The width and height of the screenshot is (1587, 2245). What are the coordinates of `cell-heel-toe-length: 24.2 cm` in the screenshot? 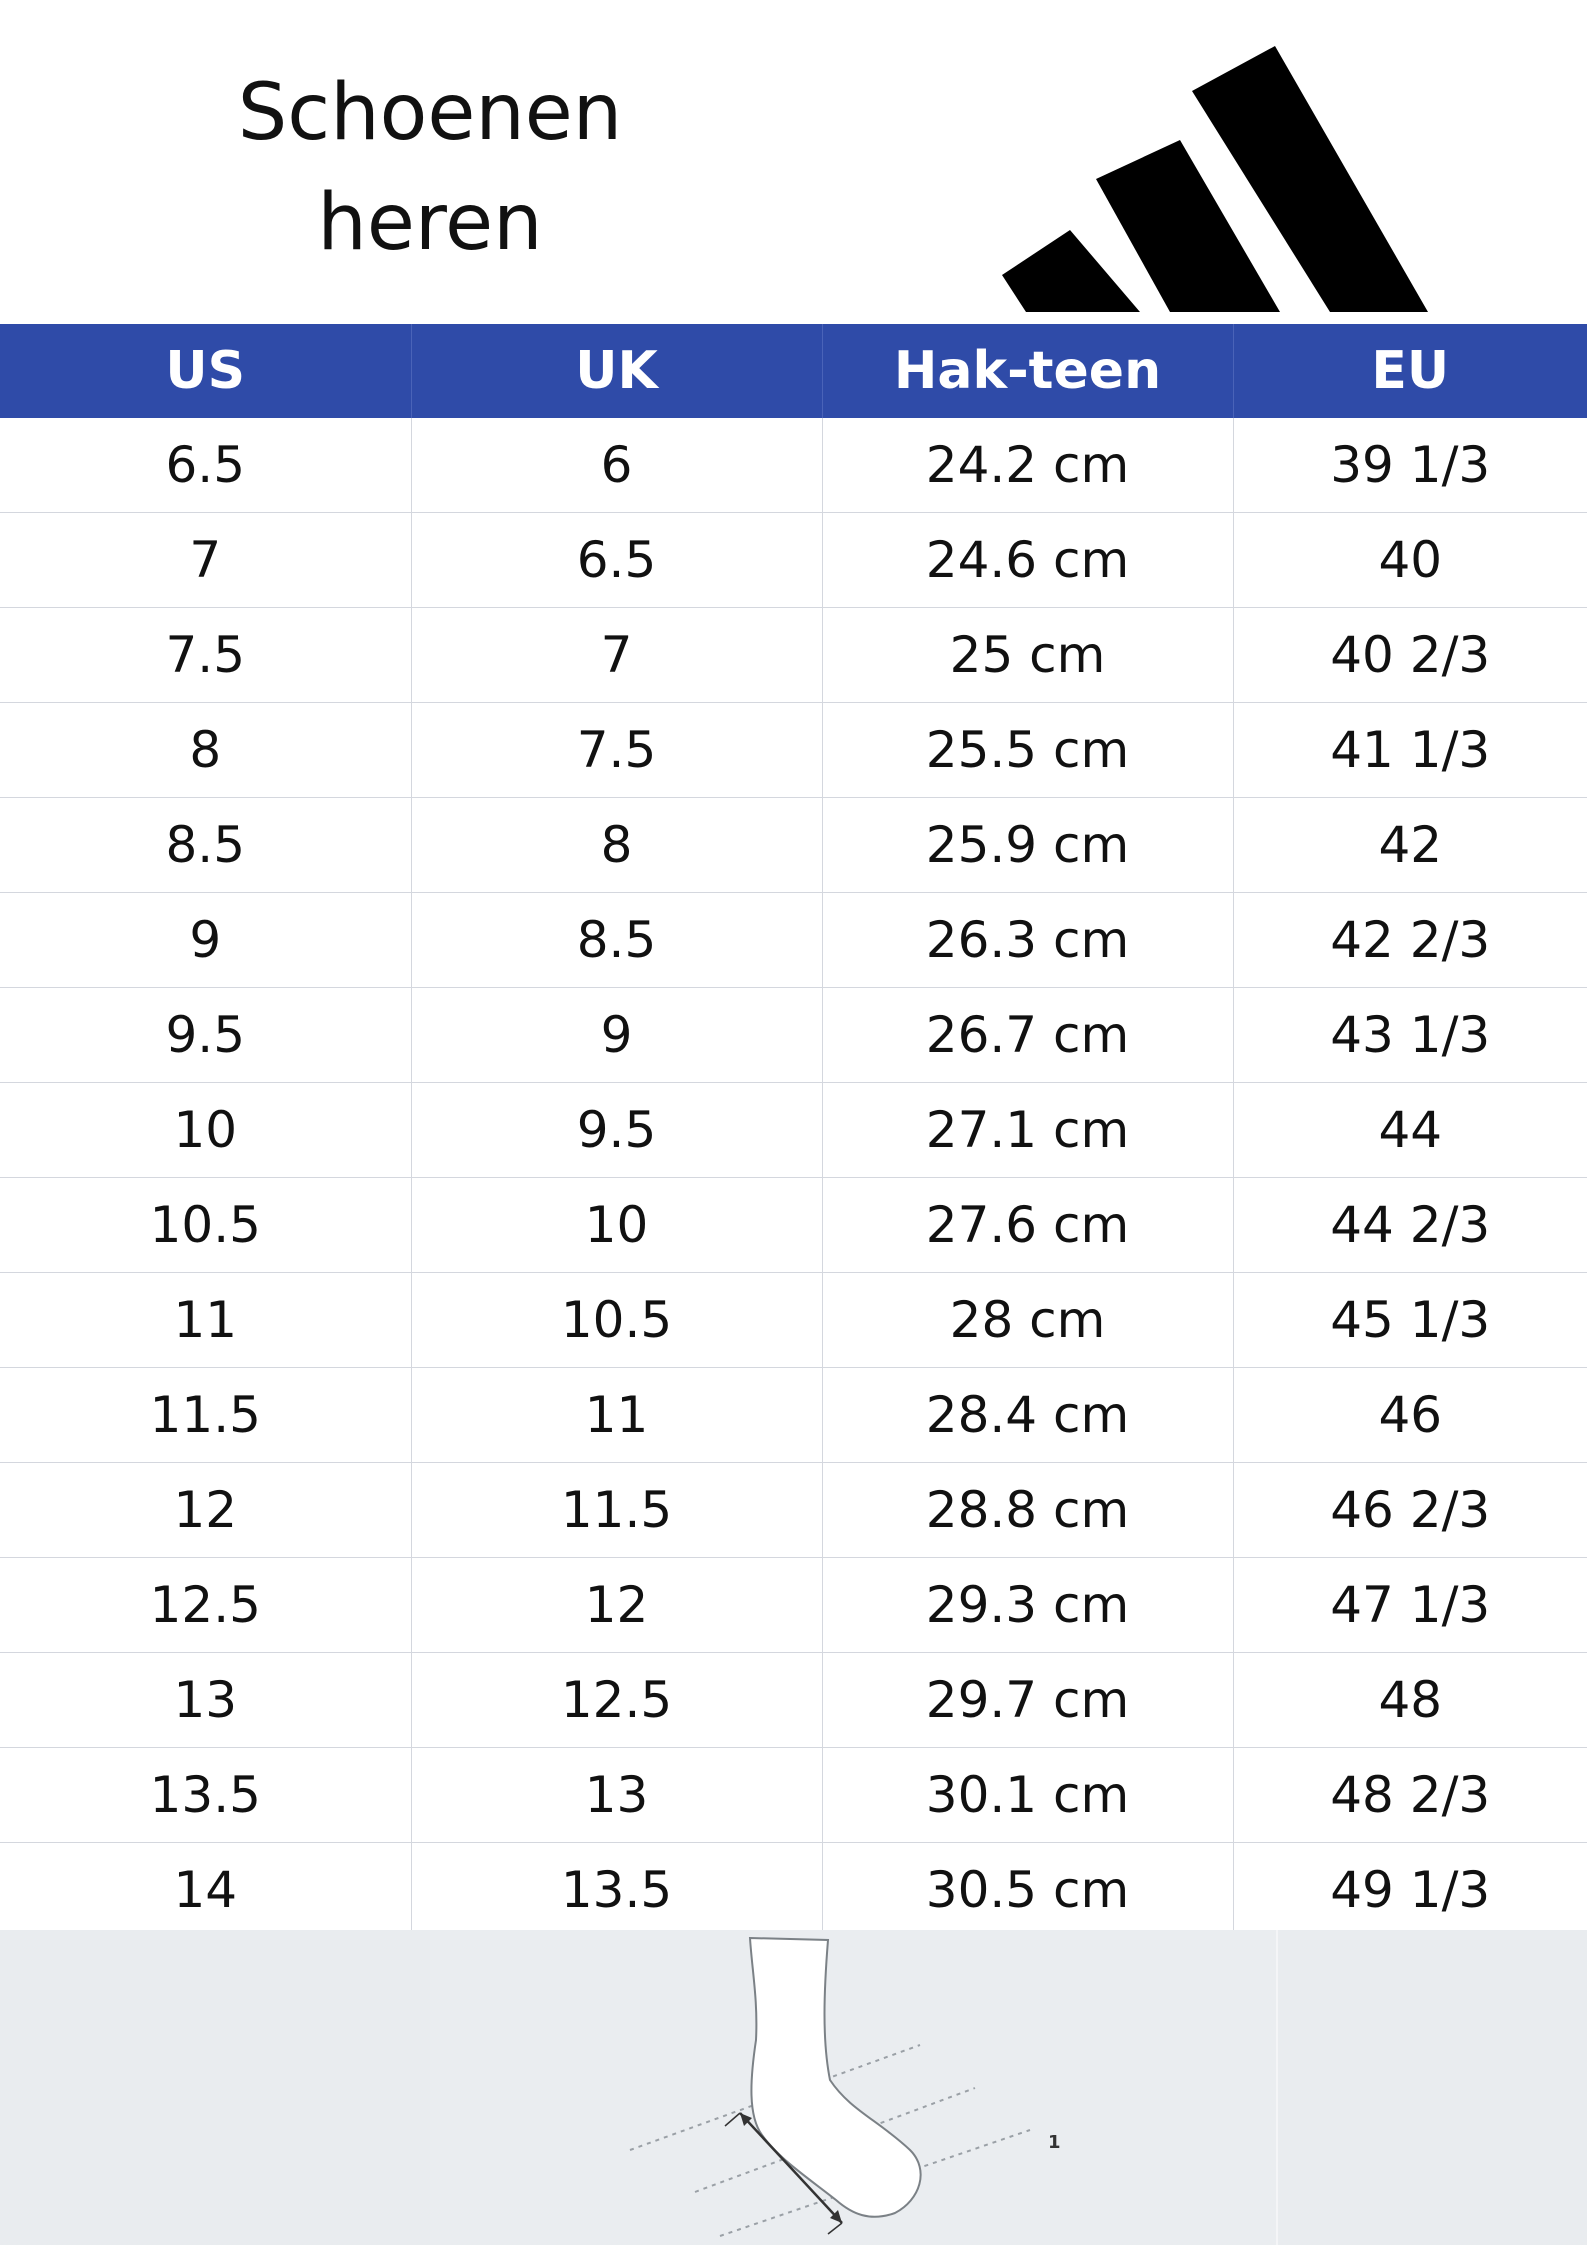 It's located at (1028, 465).